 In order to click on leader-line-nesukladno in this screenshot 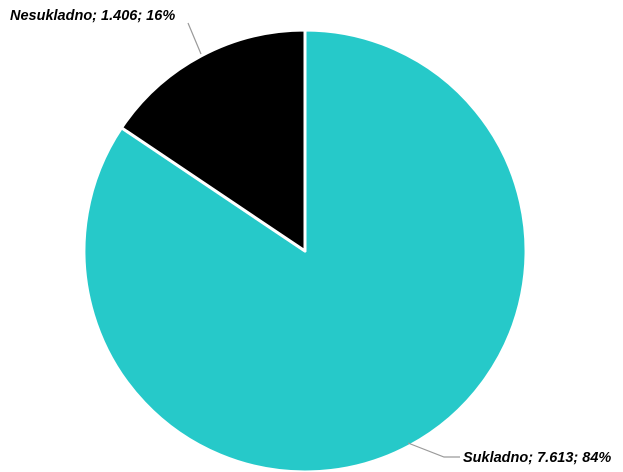, I will do `click(194, 38)`.